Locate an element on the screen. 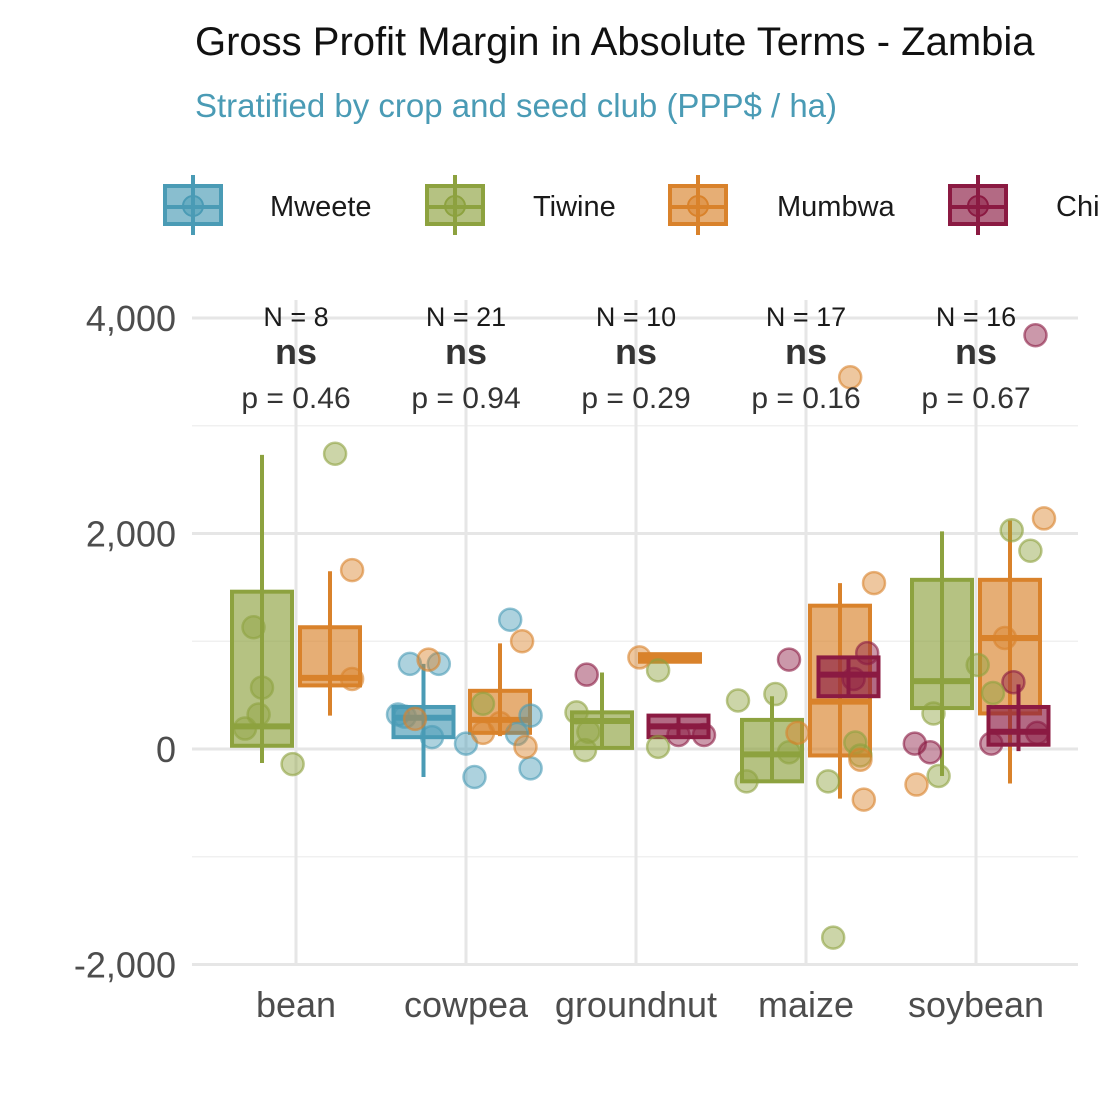 The width and height of the screenshot is (1100, 1100). n-label: N = 16 is located at coordinates (976, 317).